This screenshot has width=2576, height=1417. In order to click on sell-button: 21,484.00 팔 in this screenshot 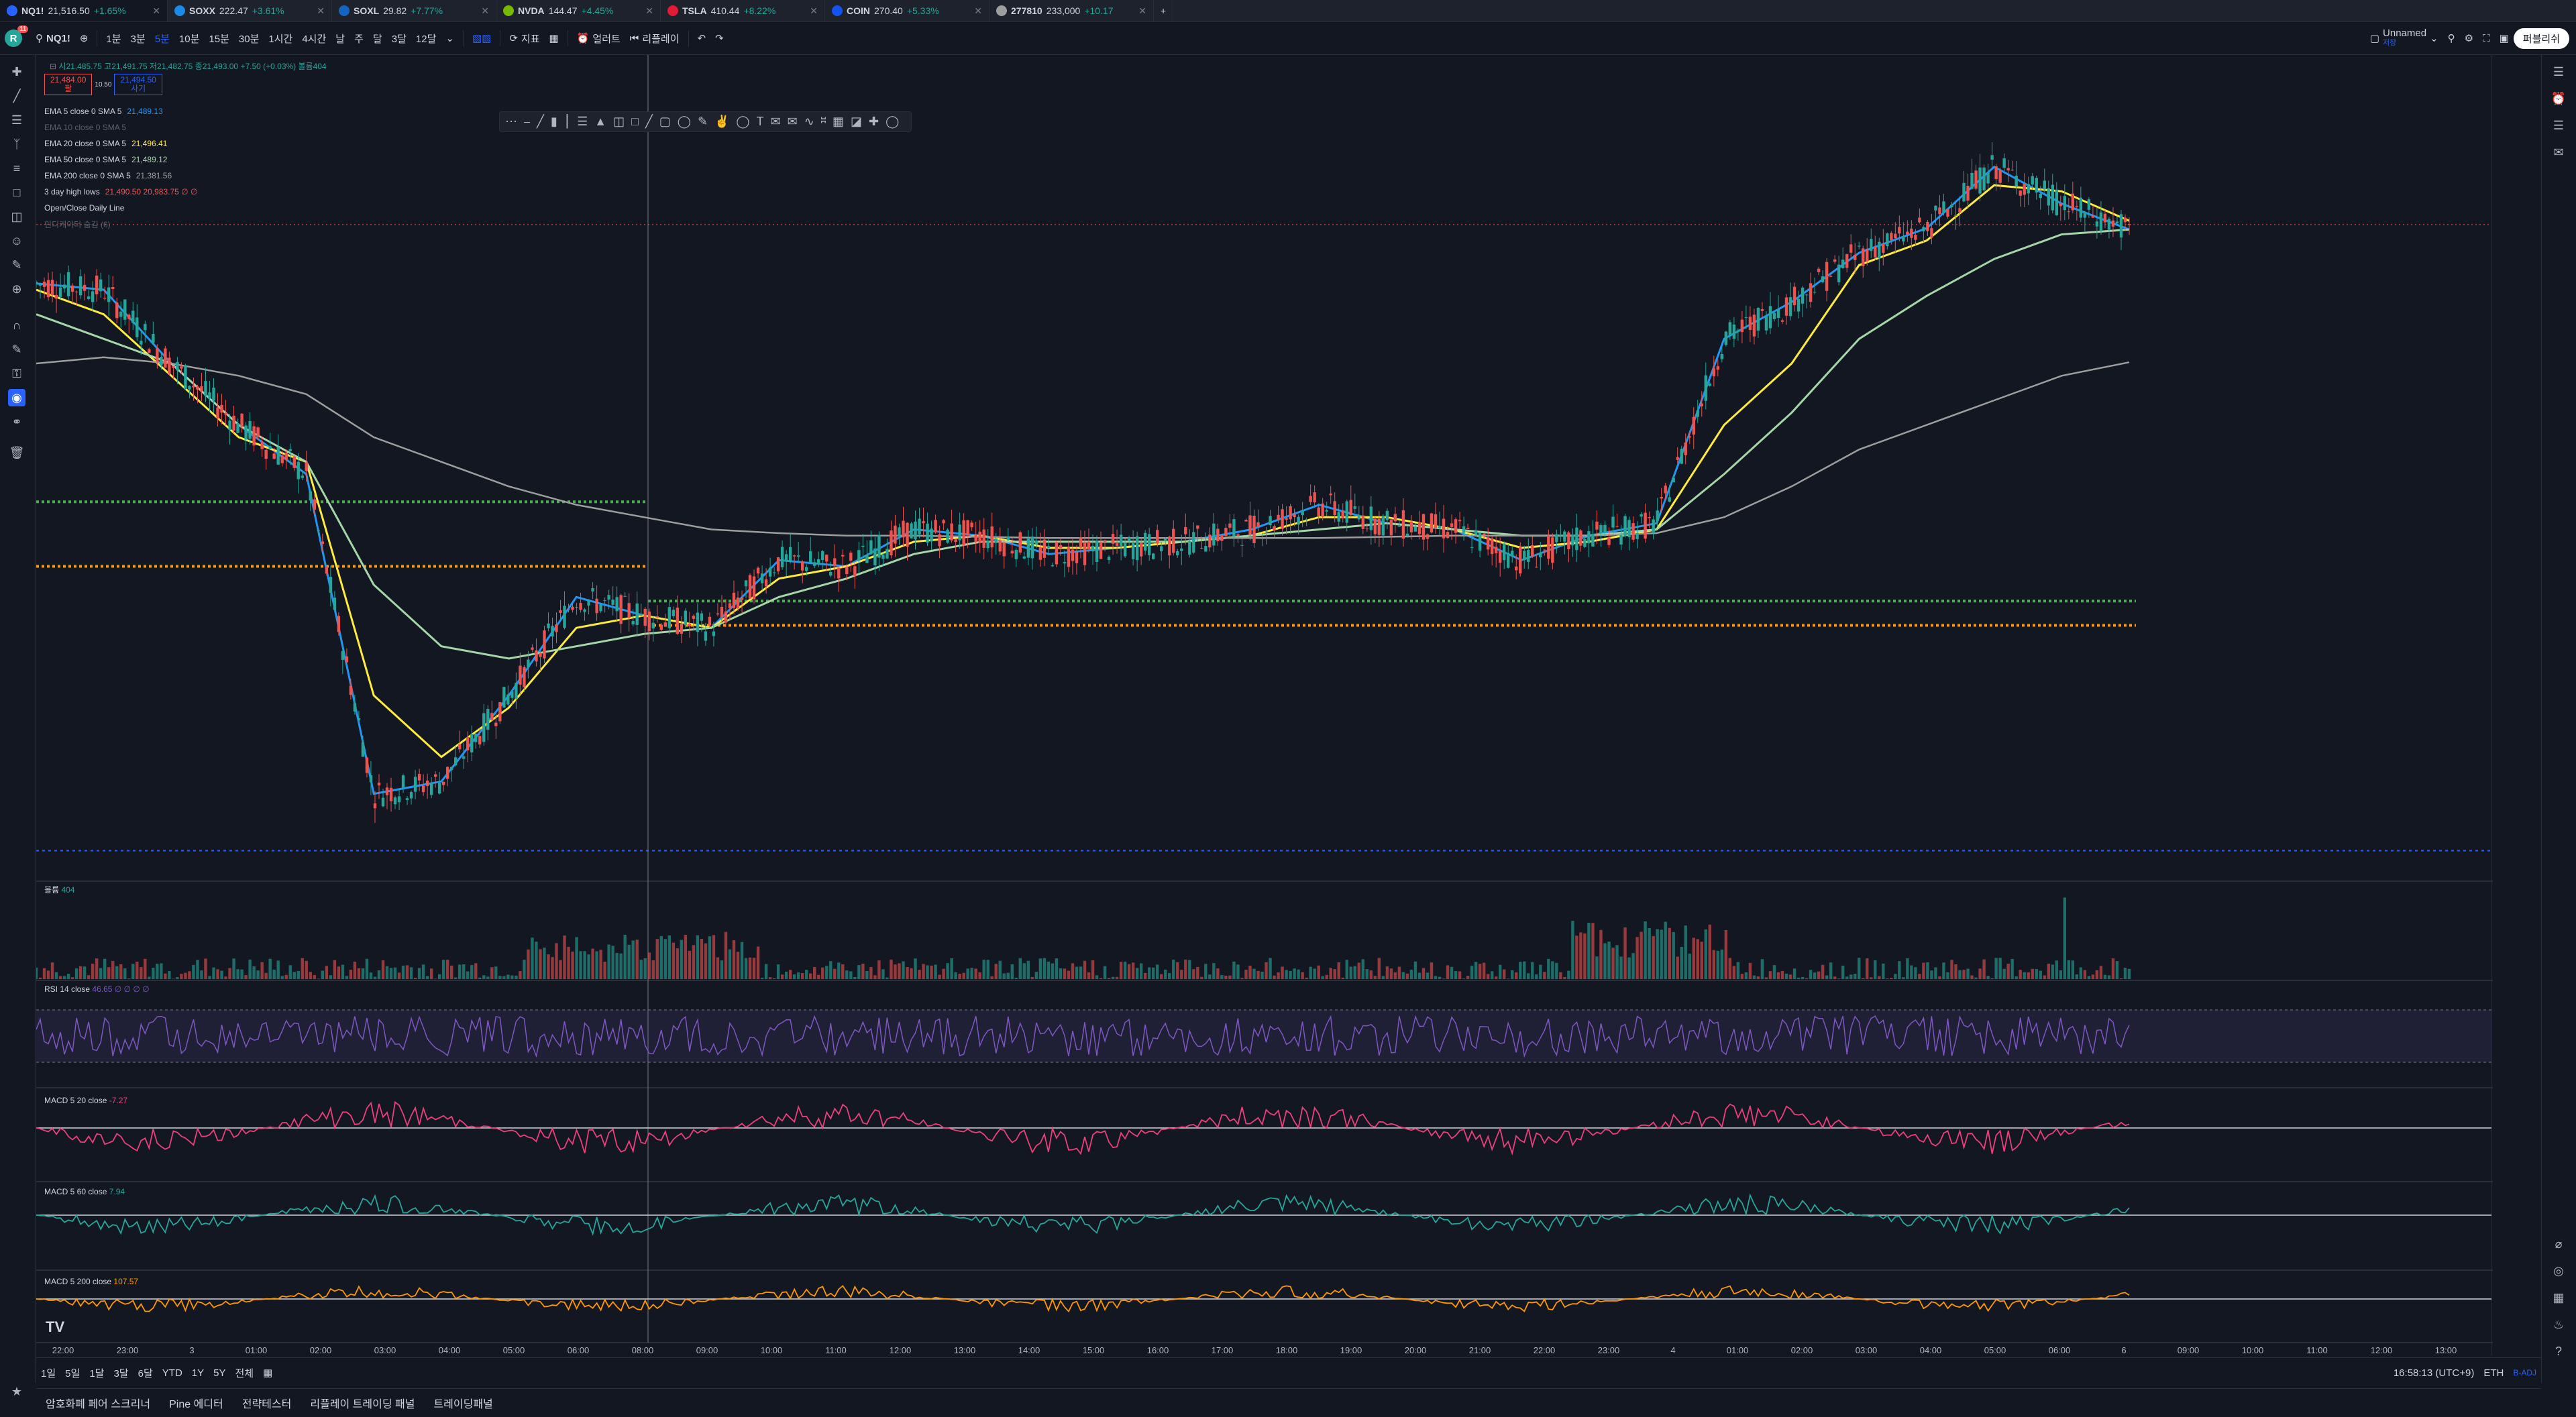, I will do `click(68, 84)`.